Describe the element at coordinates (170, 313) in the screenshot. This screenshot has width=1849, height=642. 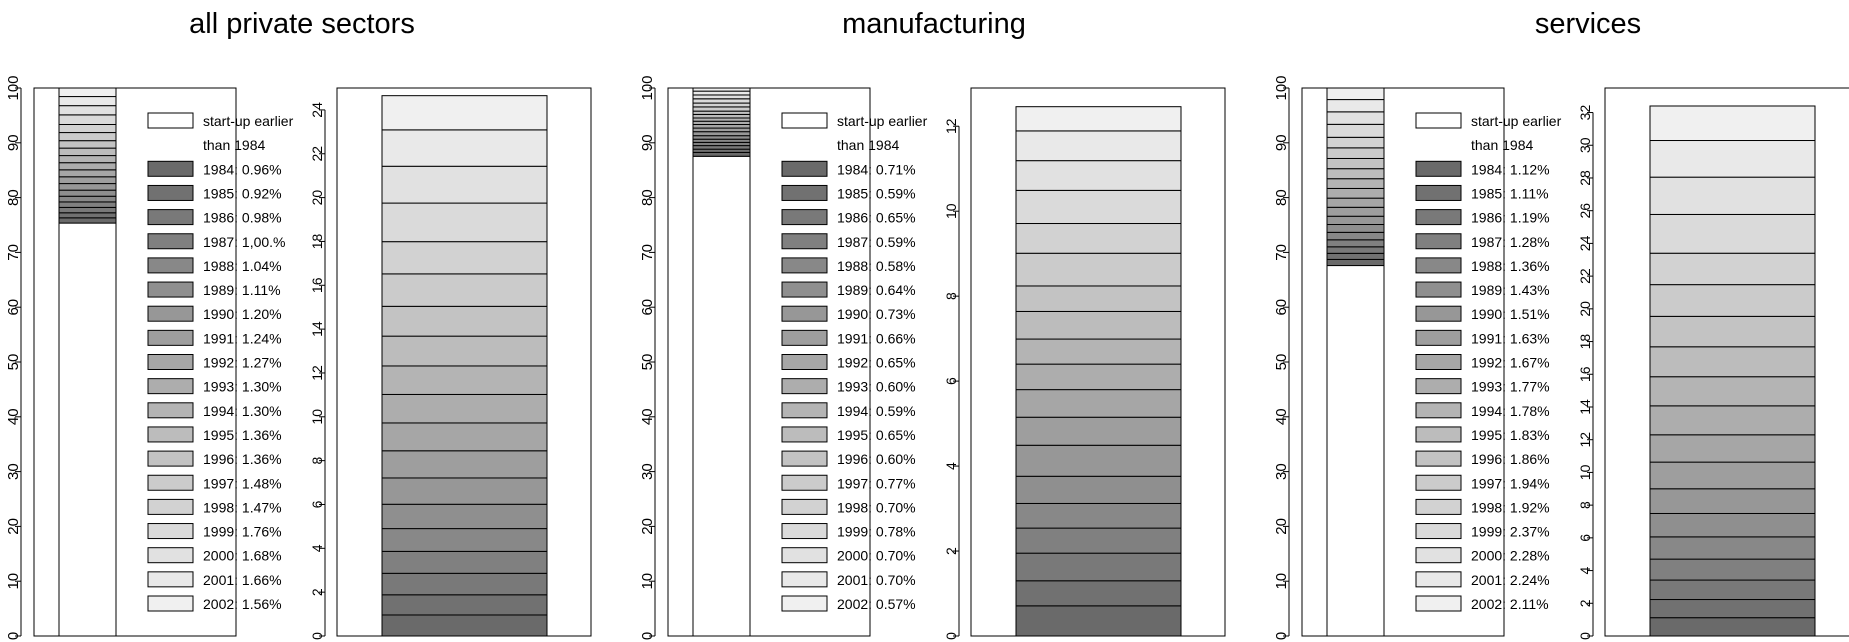
I see `legend-swatch-1990` at that location.